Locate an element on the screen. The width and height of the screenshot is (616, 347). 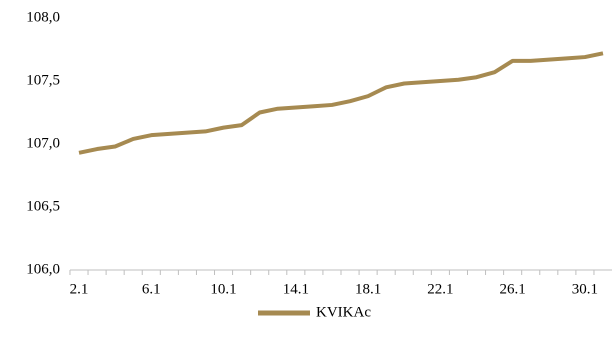
y-tick-label: 107,5 is located at coordinates (43, 80).